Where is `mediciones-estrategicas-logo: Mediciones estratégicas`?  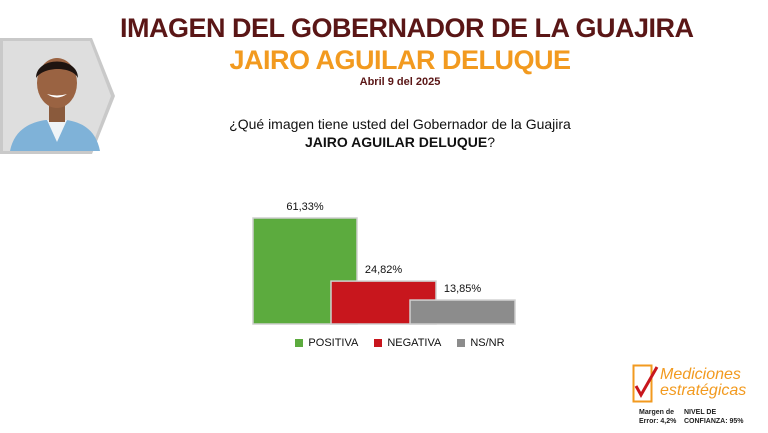 mediciones-estrategicas-logo: Mediciones estratégicas is located at coordinates (698, 385).